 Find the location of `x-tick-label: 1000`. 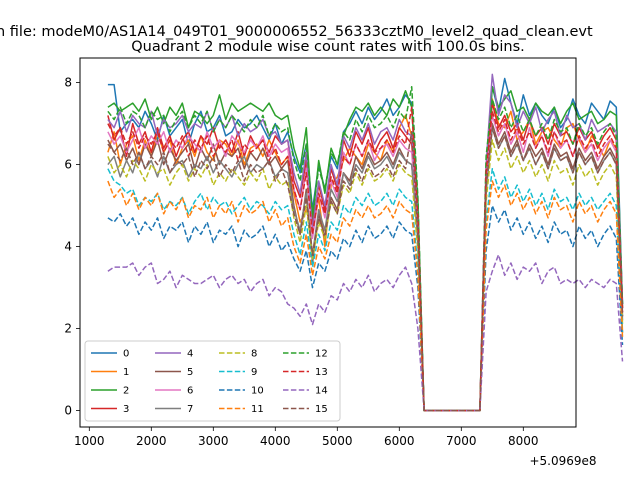

x-tick-label: 1000 is located at coordinates (89, 441).